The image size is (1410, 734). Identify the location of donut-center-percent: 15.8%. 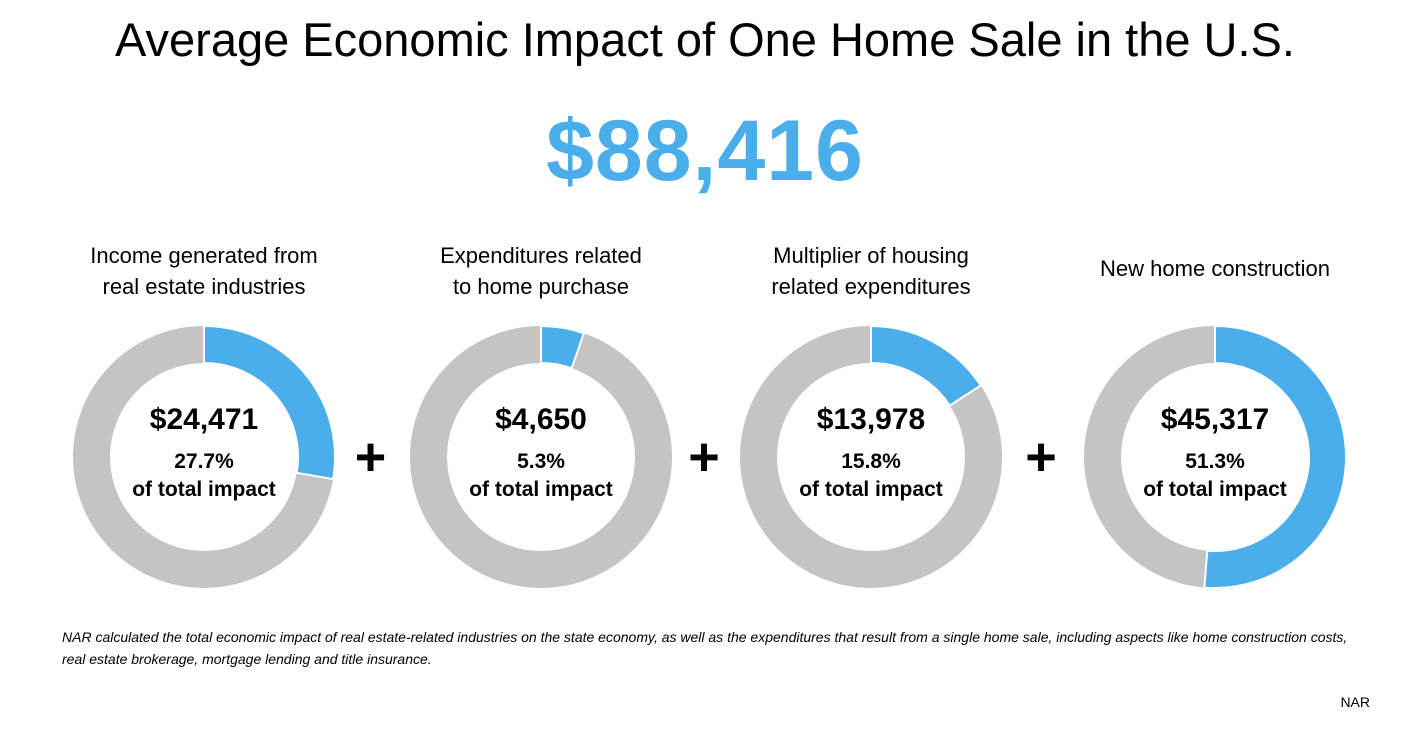
(871, 461).